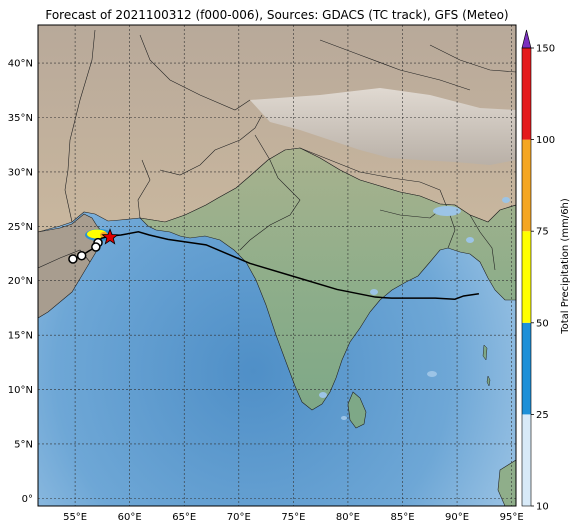 This screenshot has width=581, height=529. I want to click on lat-tick-label: 30°N, so click(20, 172).